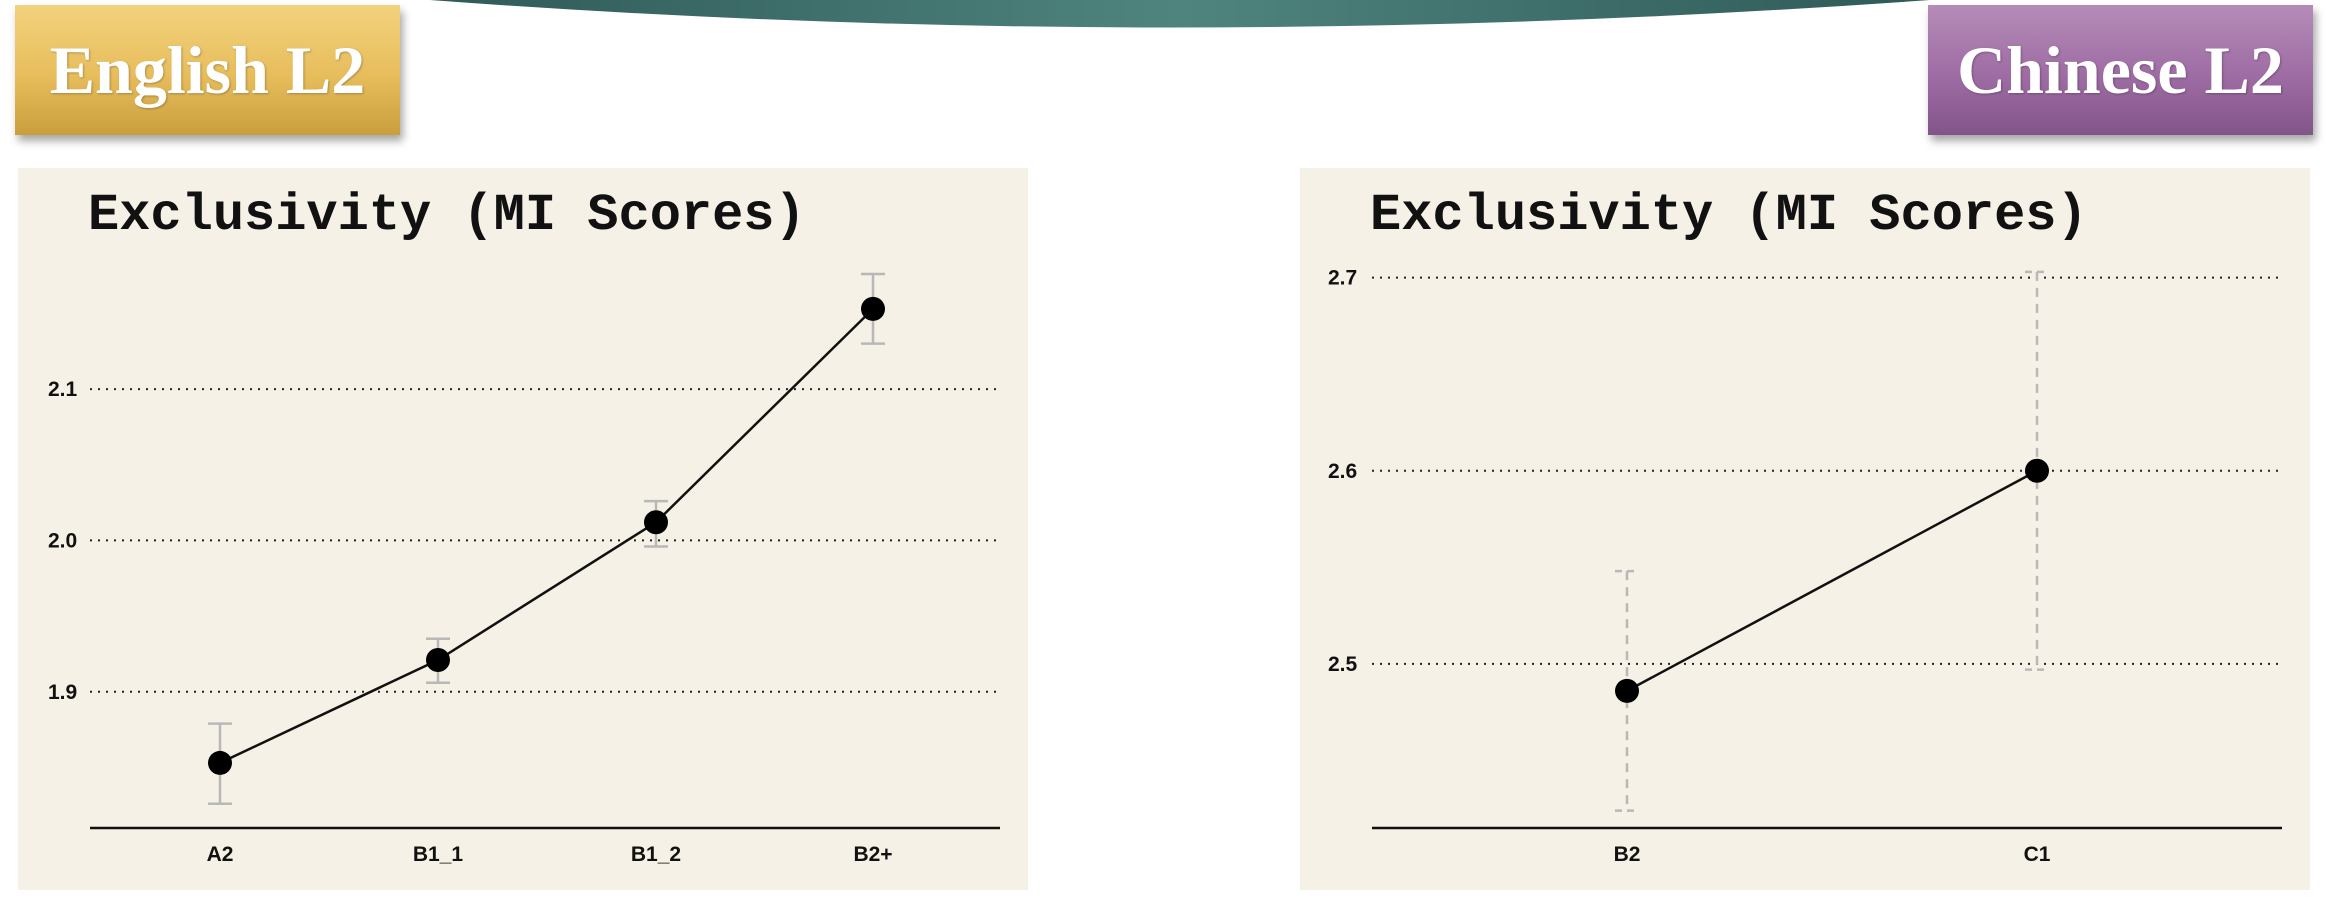 This screenshot has width=2326, height=910. Describe the element at coordinates (2037, 854) in the screenshot. I see `chinese-x-tick-label: C1` at that location.